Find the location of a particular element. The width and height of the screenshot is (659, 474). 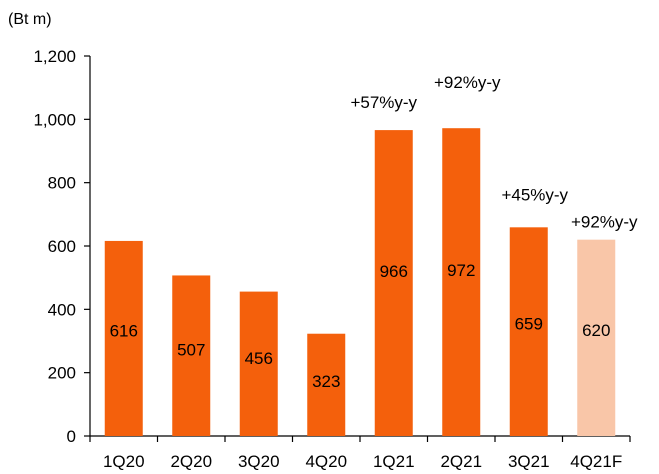

bar-1Q20 is located at coordinates (123, 338).